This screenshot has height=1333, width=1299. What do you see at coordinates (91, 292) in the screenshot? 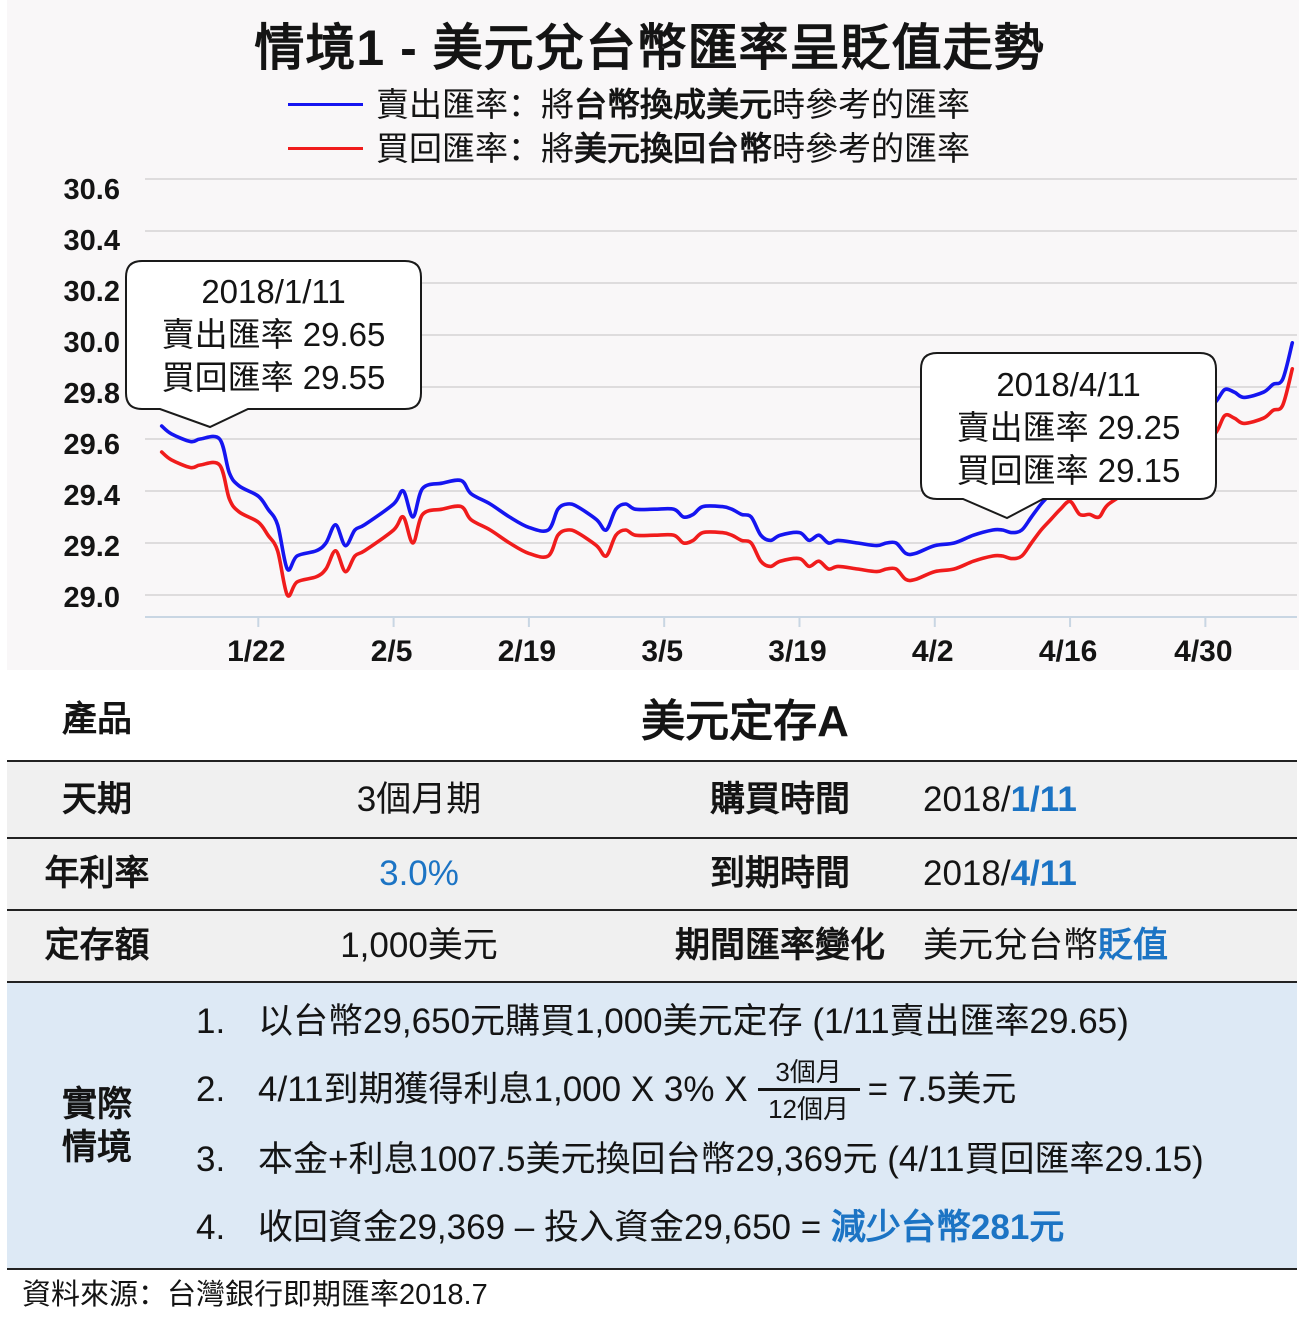
I see `y-tick-label: 30.2` at bounding box center [91, 292].